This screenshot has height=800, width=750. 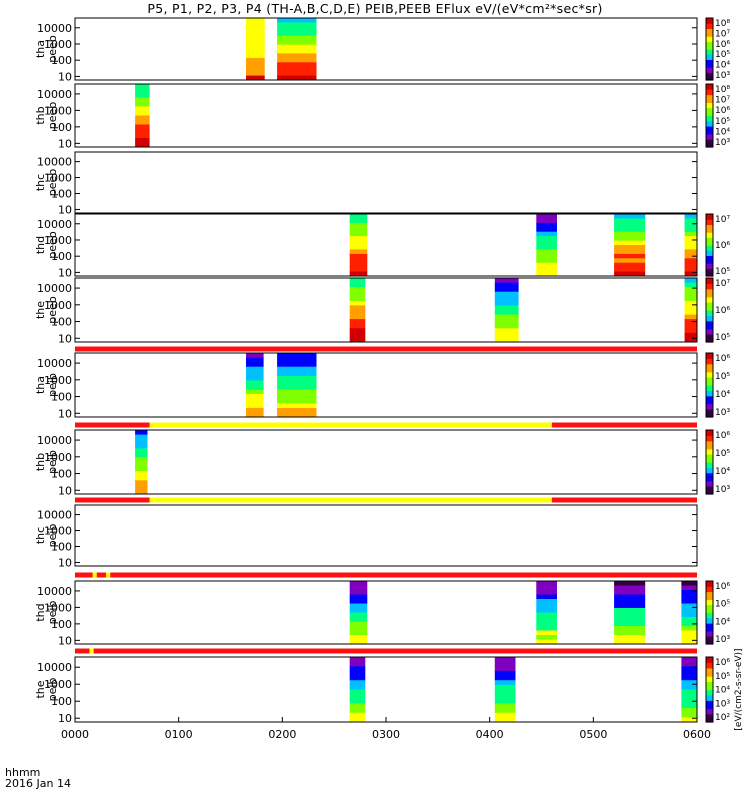 I want to click on colorbar-frame, so click(x=709, y=612).